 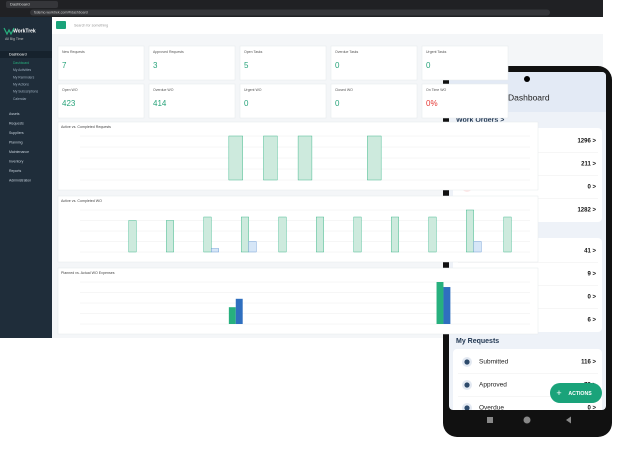 What do you see at coordinates (160, 103) in the screenshot?
I see `card-value: 414` at bounding box center [160, 103].